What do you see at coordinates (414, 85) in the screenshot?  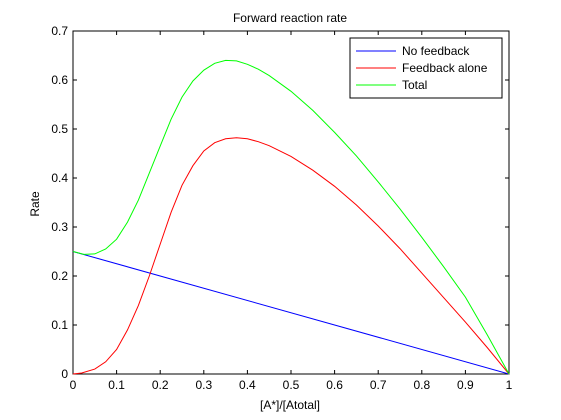 I see `legend-label-total: Total` at bounding box center [414, 85].